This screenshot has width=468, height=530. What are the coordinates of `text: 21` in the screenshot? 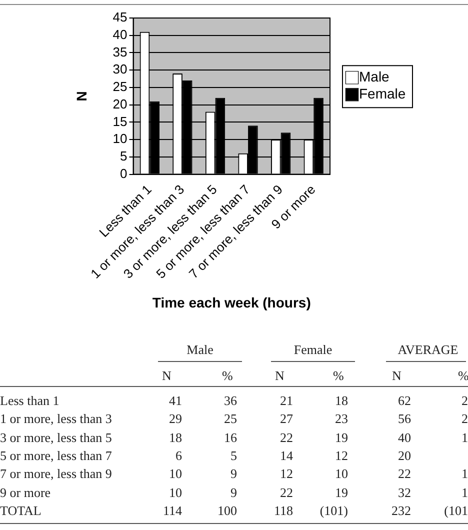 It's located at (286, 401).